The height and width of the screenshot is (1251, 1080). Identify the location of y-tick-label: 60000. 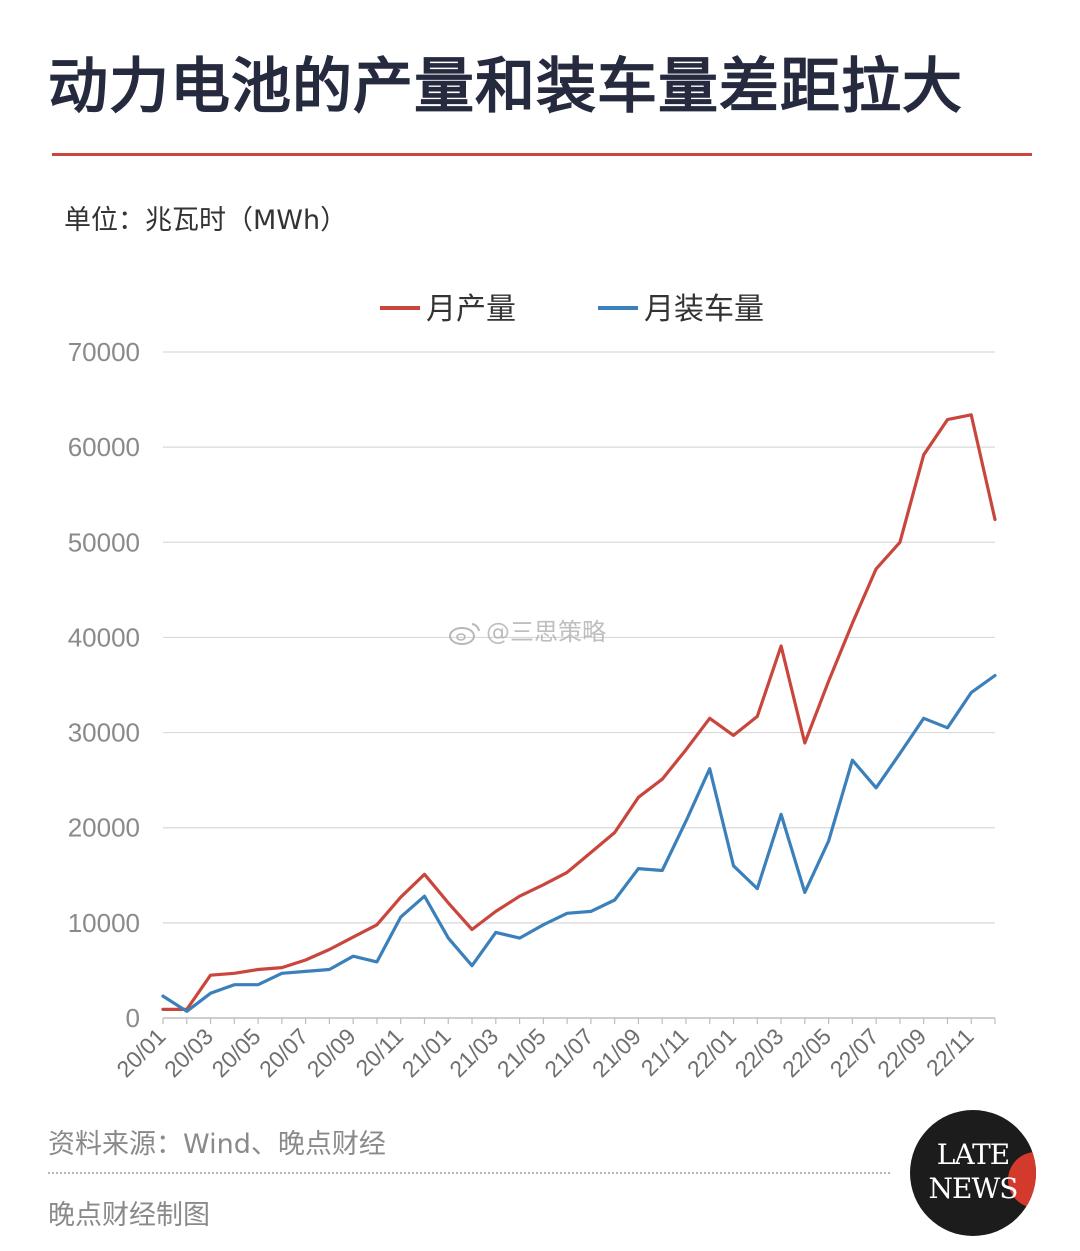
(104, 447).